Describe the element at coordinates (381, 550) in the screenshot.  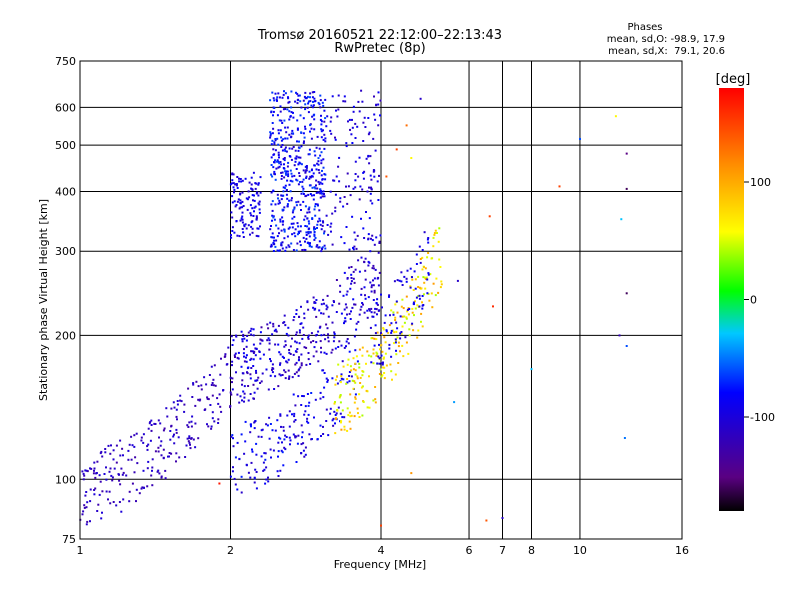
I see `x-tick-label-2: 4` at that location.